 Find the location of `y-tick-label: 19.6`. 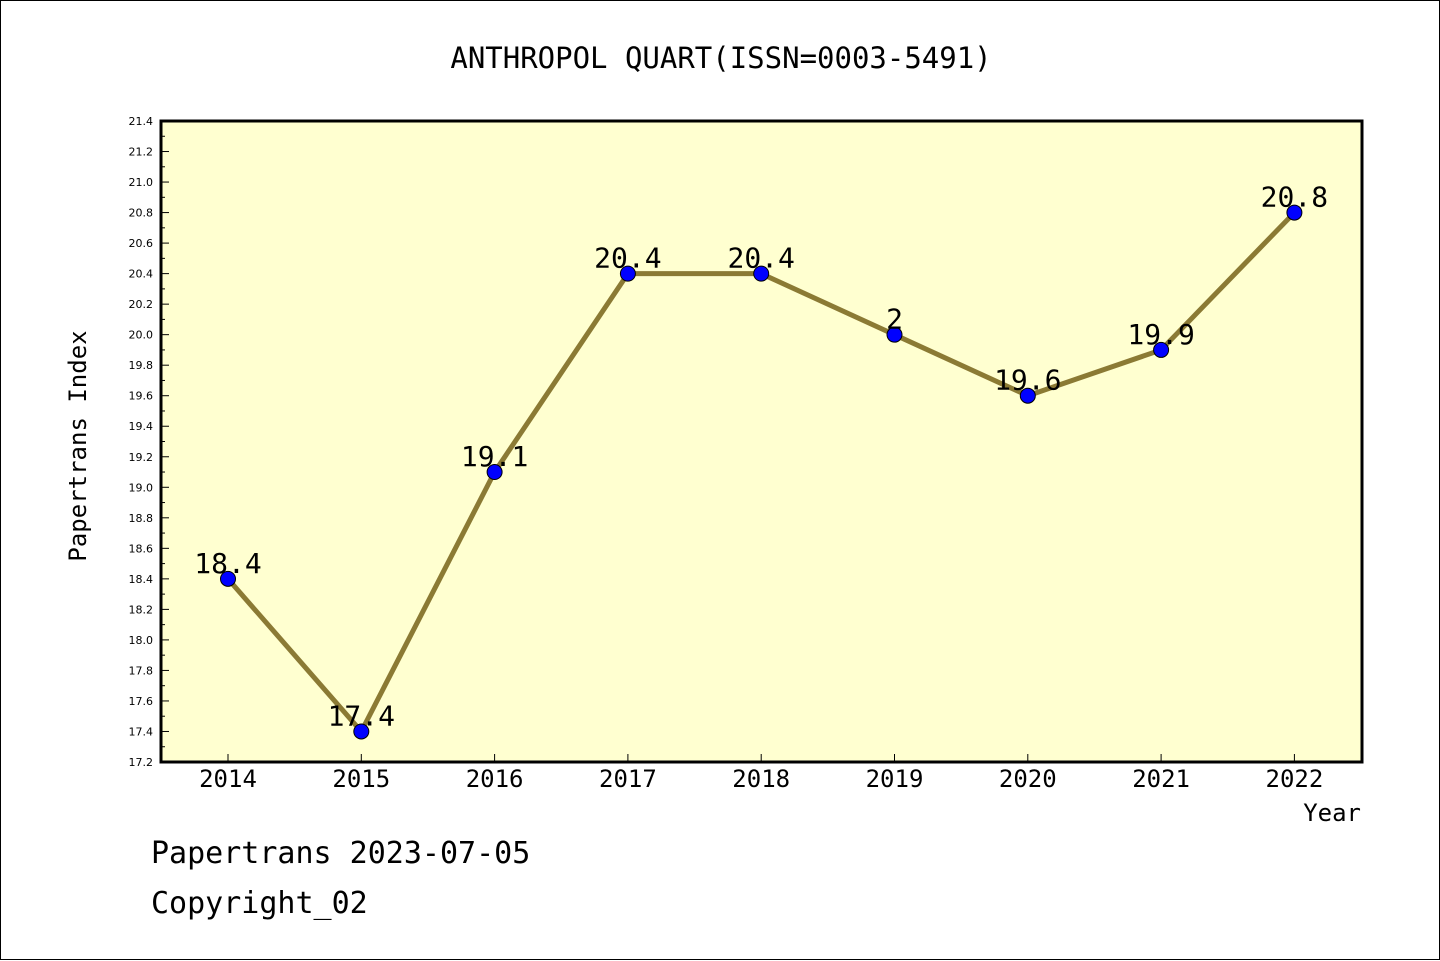

y-tick-label: 19.6 is located at coordinates (141, 396).